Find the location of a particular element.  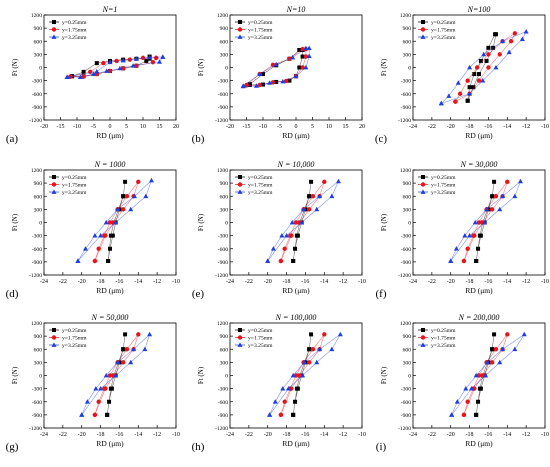

x-tick-label: -10 is located at coordinates (263, 127).